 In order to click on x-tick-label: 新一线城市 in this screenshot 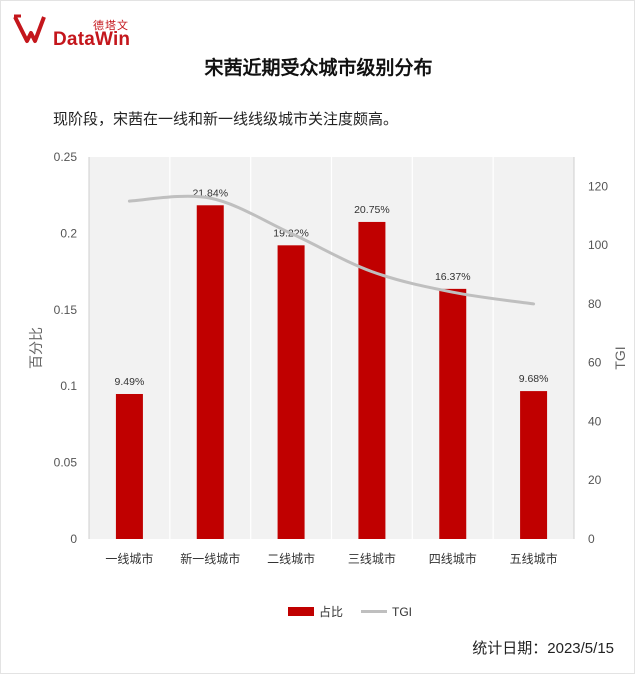, I will do `click(210, 558)`.